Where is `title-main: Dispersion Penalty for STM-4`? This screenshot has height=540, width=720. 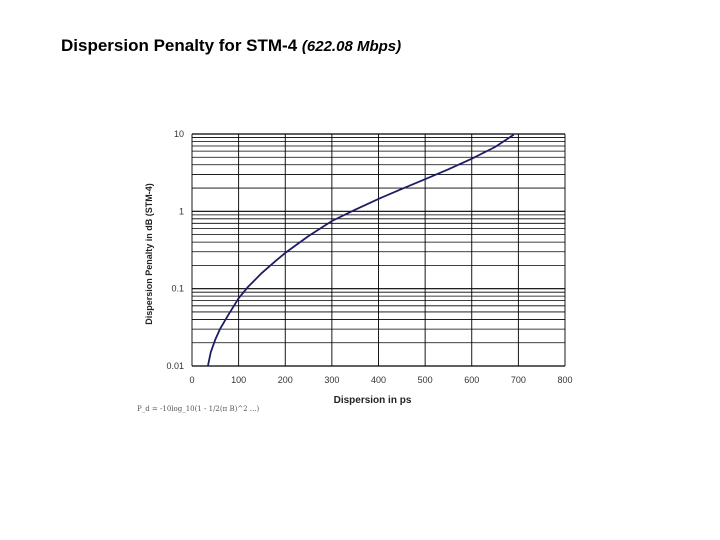 title-main: Dispersion Penalty for STM-4 is located at coordinates (179, 45).